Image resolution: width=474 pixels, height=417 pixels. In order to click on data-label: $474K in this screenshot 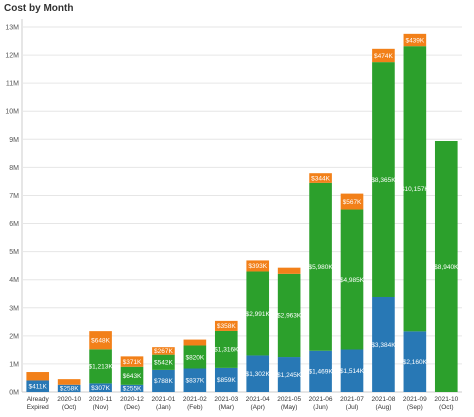, I will do `click(383, 56)`.